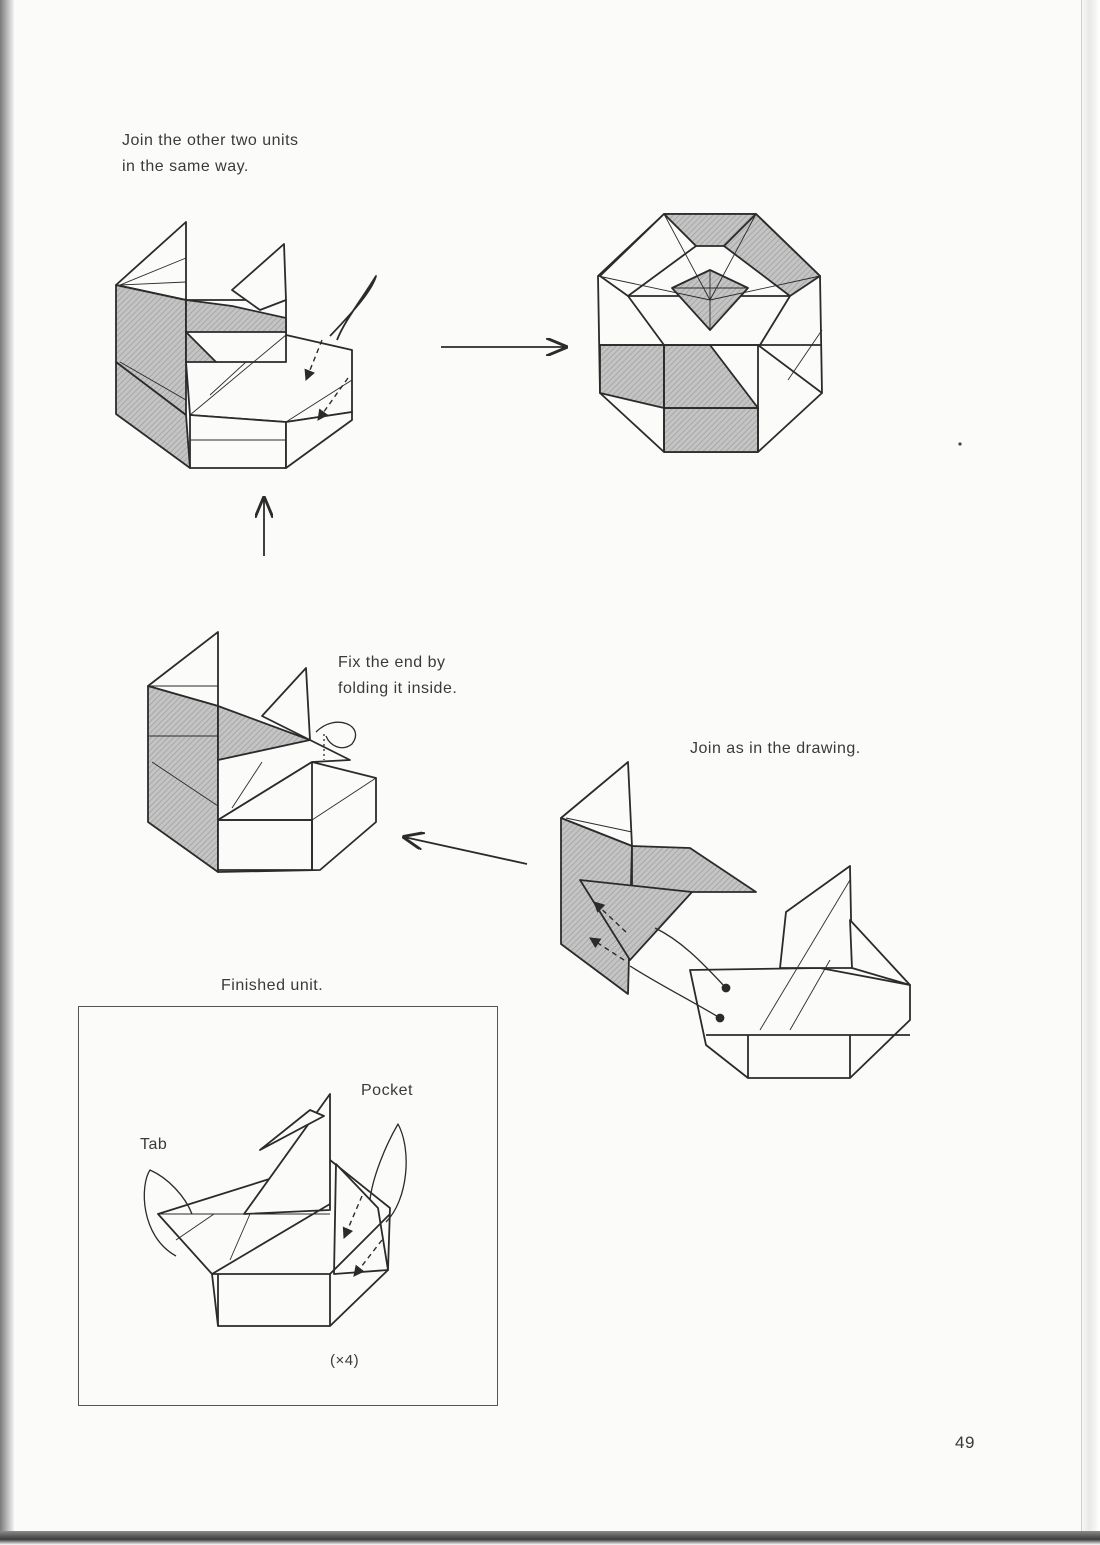 The width and height of the screenshot is (1100, 1545). What do you see at coordinates (710, 333) in the screenshot?
I see `fig-completed-box` at bounding box center [710, 333].